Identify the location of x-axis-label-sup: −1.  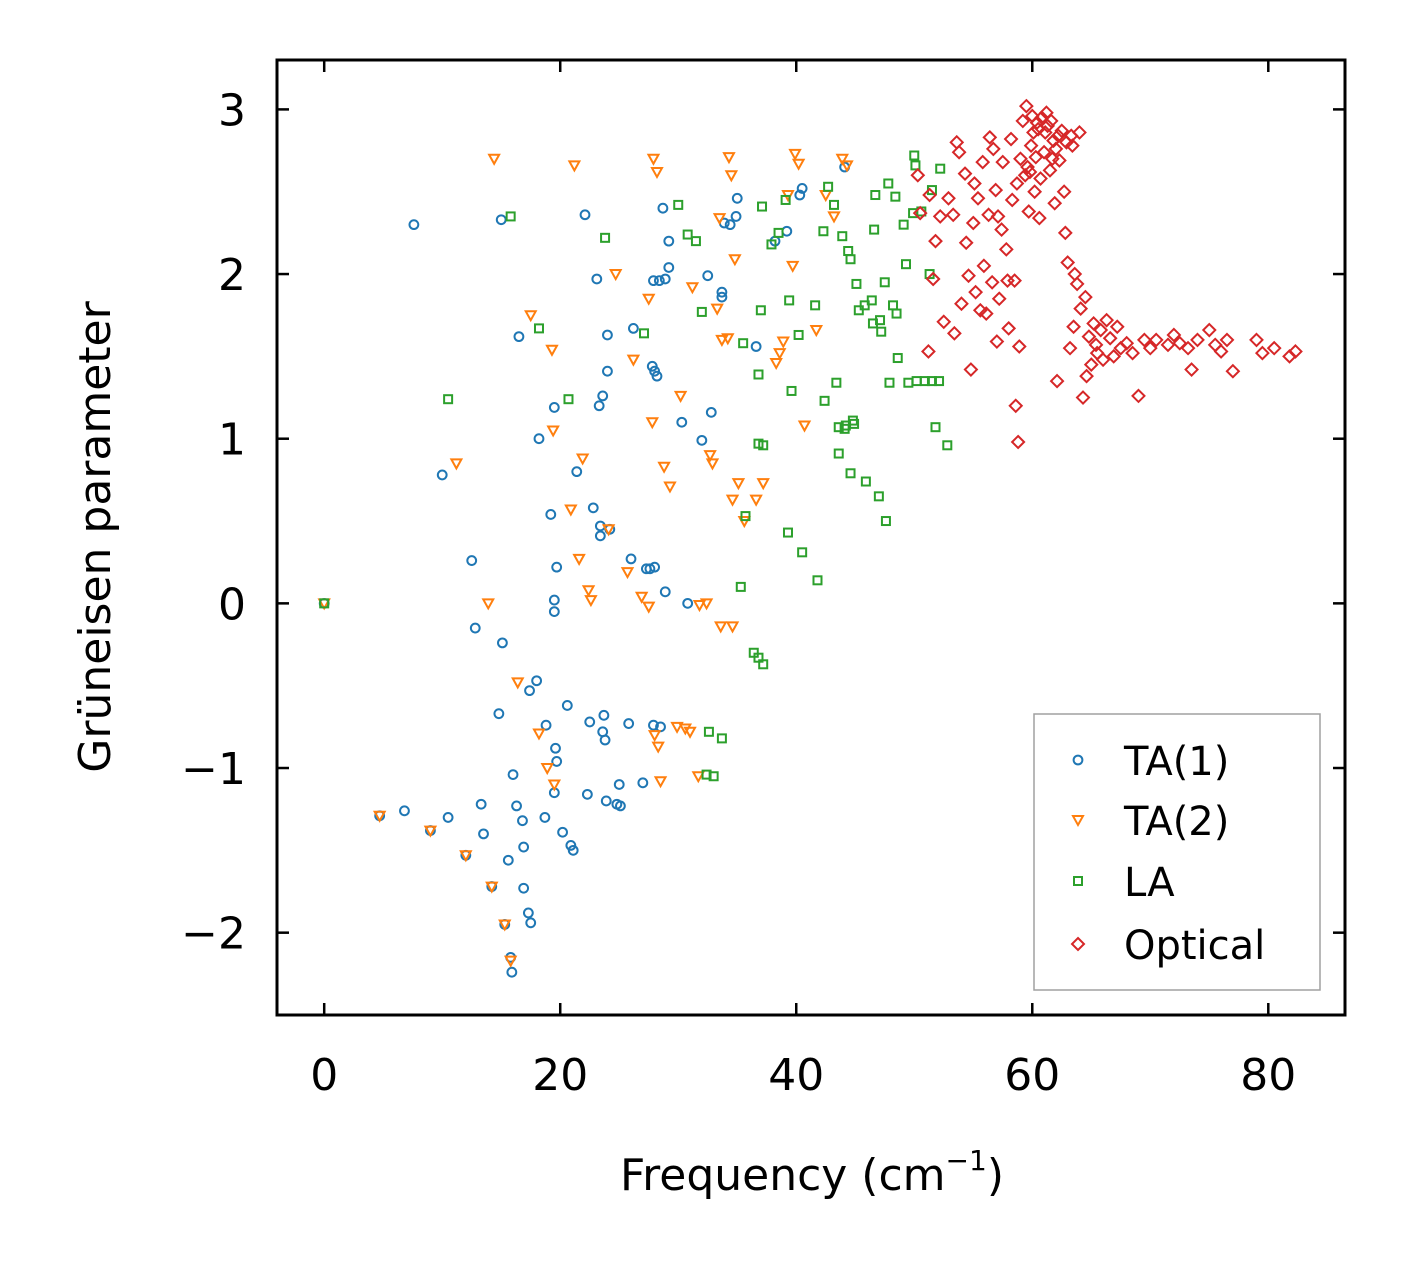
(966, 1160).